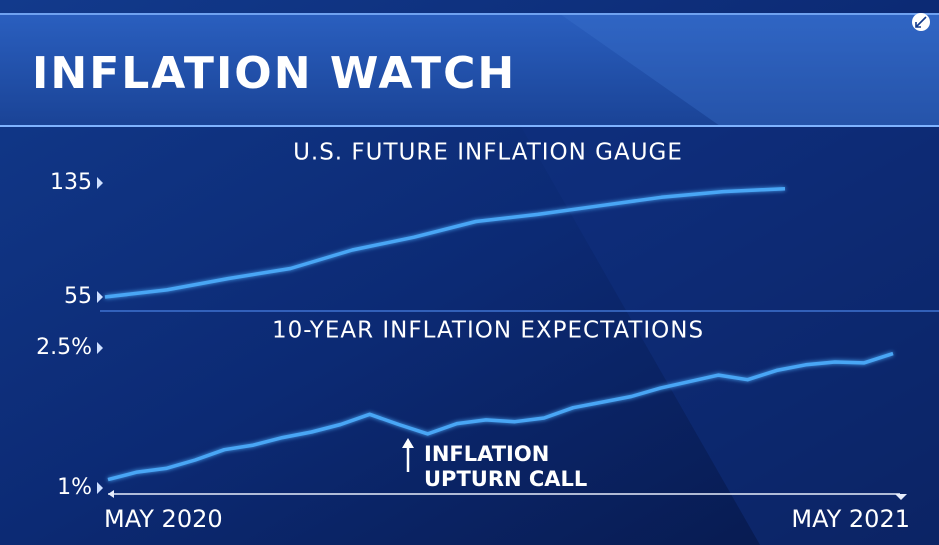 This screenshot has width=939, height=545. What do you see at coordinates (408, 443) in the screenshot?
I see `annotation-arrowhead` at bounding box center [408, 443].